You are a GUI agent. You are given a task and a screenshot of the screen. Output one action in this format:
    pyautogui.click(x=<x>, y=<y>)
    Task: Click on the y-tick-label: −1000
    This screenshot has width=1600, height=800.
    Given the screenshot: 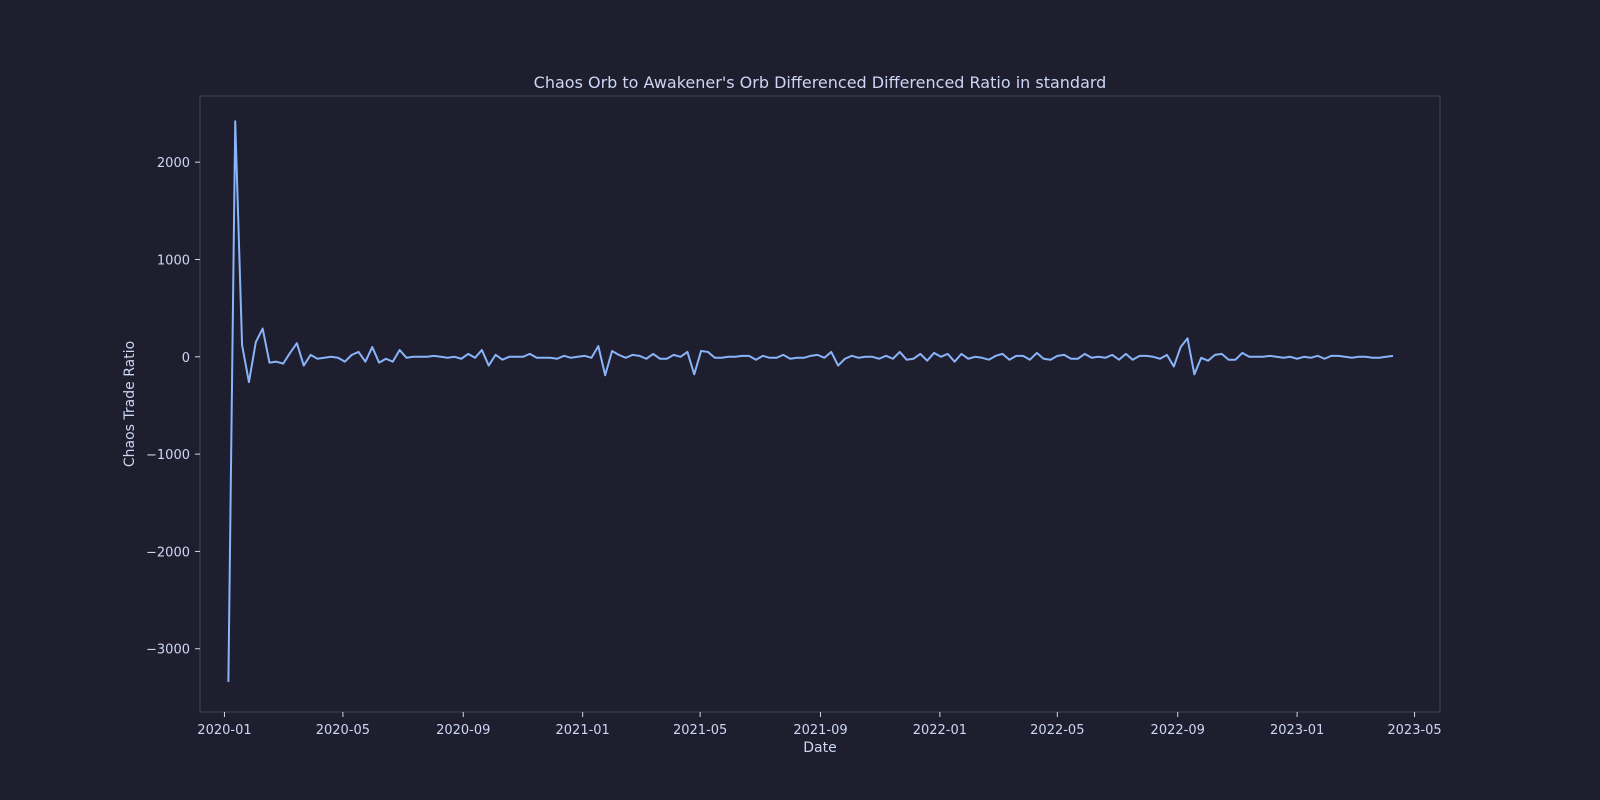 What is the action you would take?
    pyautogui.click(x=168, y=455)
    